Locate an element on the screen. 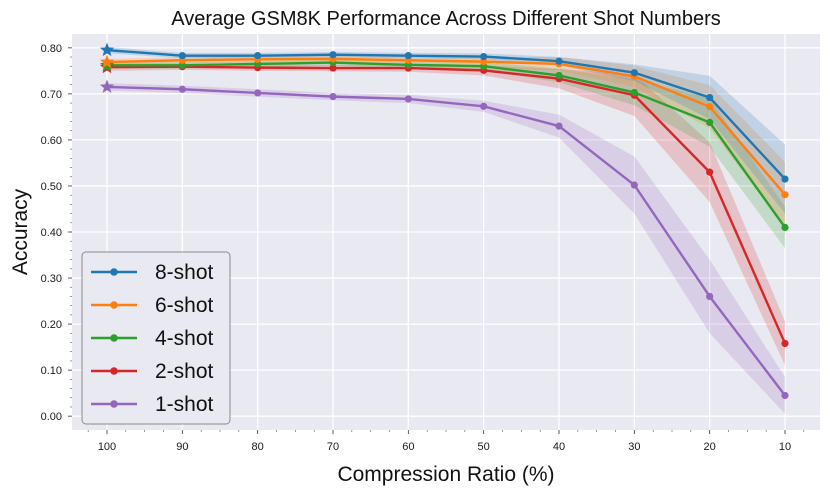 The width and height of the screenshot is (830, 494). y-tick-label: 0.10 is located at coordinates (51, 371).